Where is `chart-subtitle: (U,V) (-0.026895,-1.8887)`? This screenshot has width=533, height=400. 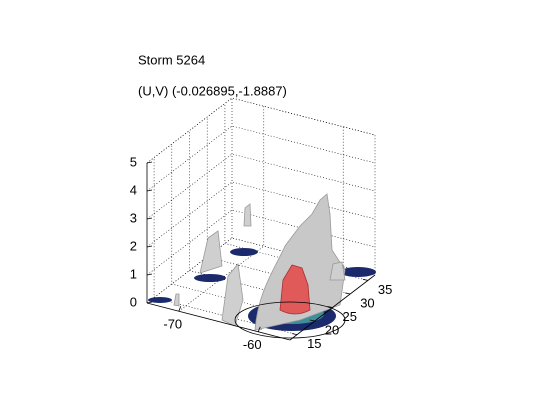
chart-subtitle: (U,V) (-0.026895,-1.8887) is located at coordinates (212, 90).